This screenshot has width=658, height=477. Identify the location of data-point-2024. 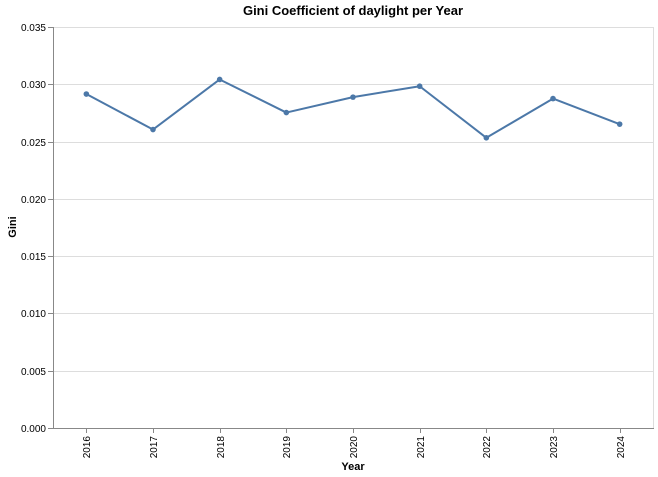
(619, 124).